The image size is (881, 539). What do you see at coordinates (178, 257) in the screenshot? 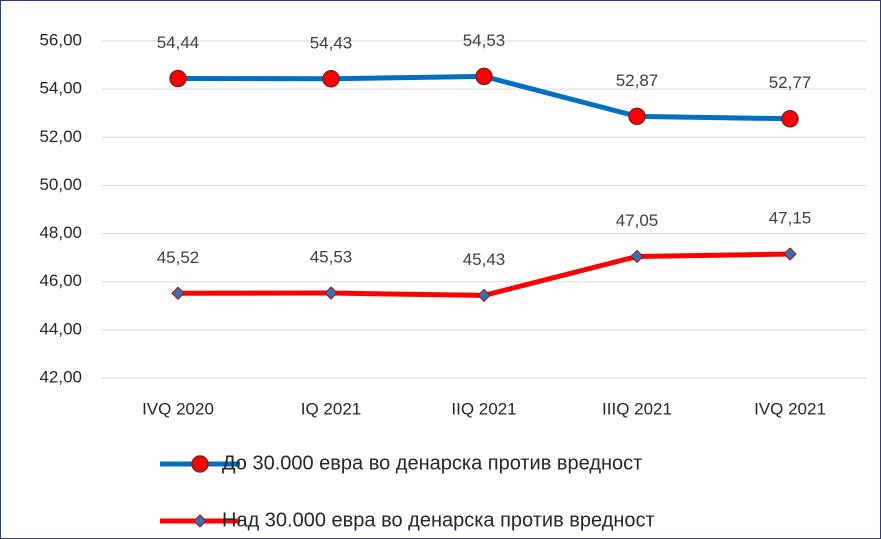
I see `data-label: 45,52` at bounding box center [178, 257].